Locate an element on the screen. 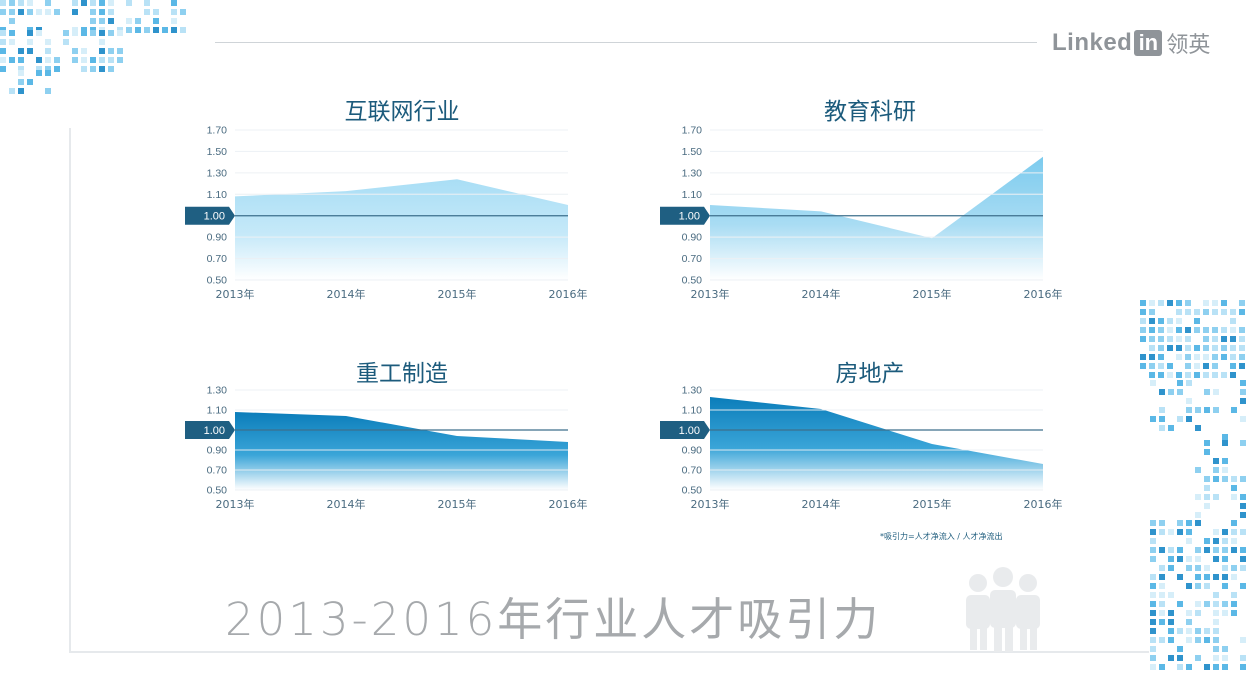 This screenshot has height=678, width=1248. header-divider is located at coordinates (626, 42).